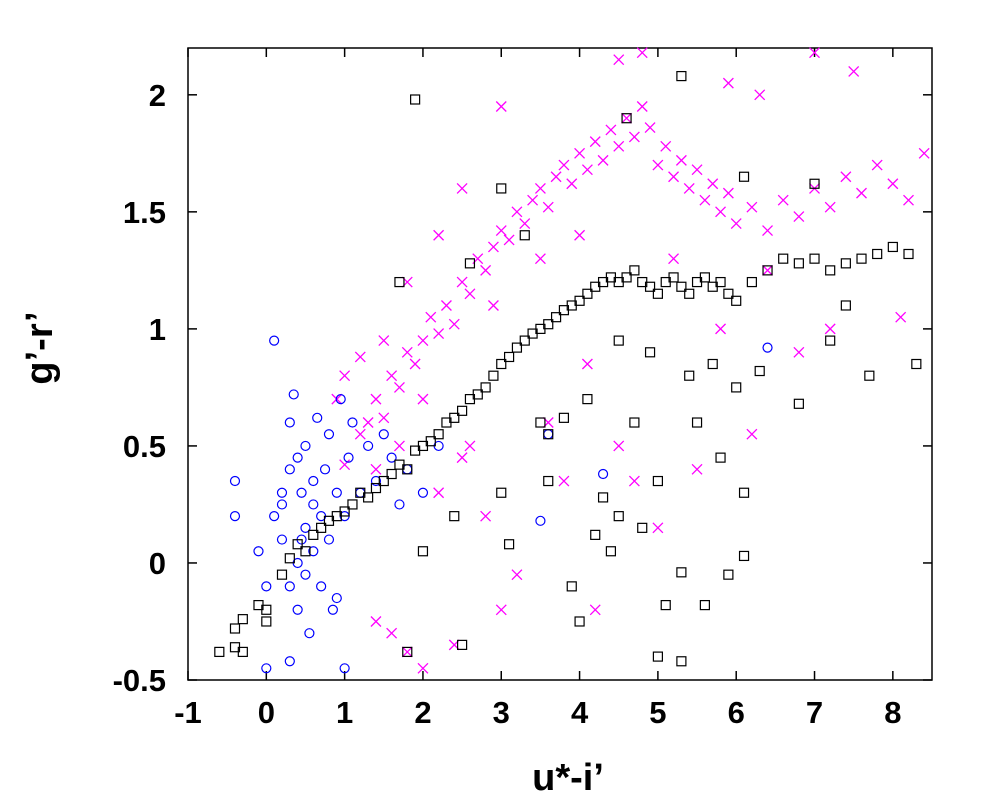 The image size is (1003, 803). I want to click on x-tick-label: 3, so click(501, 712).